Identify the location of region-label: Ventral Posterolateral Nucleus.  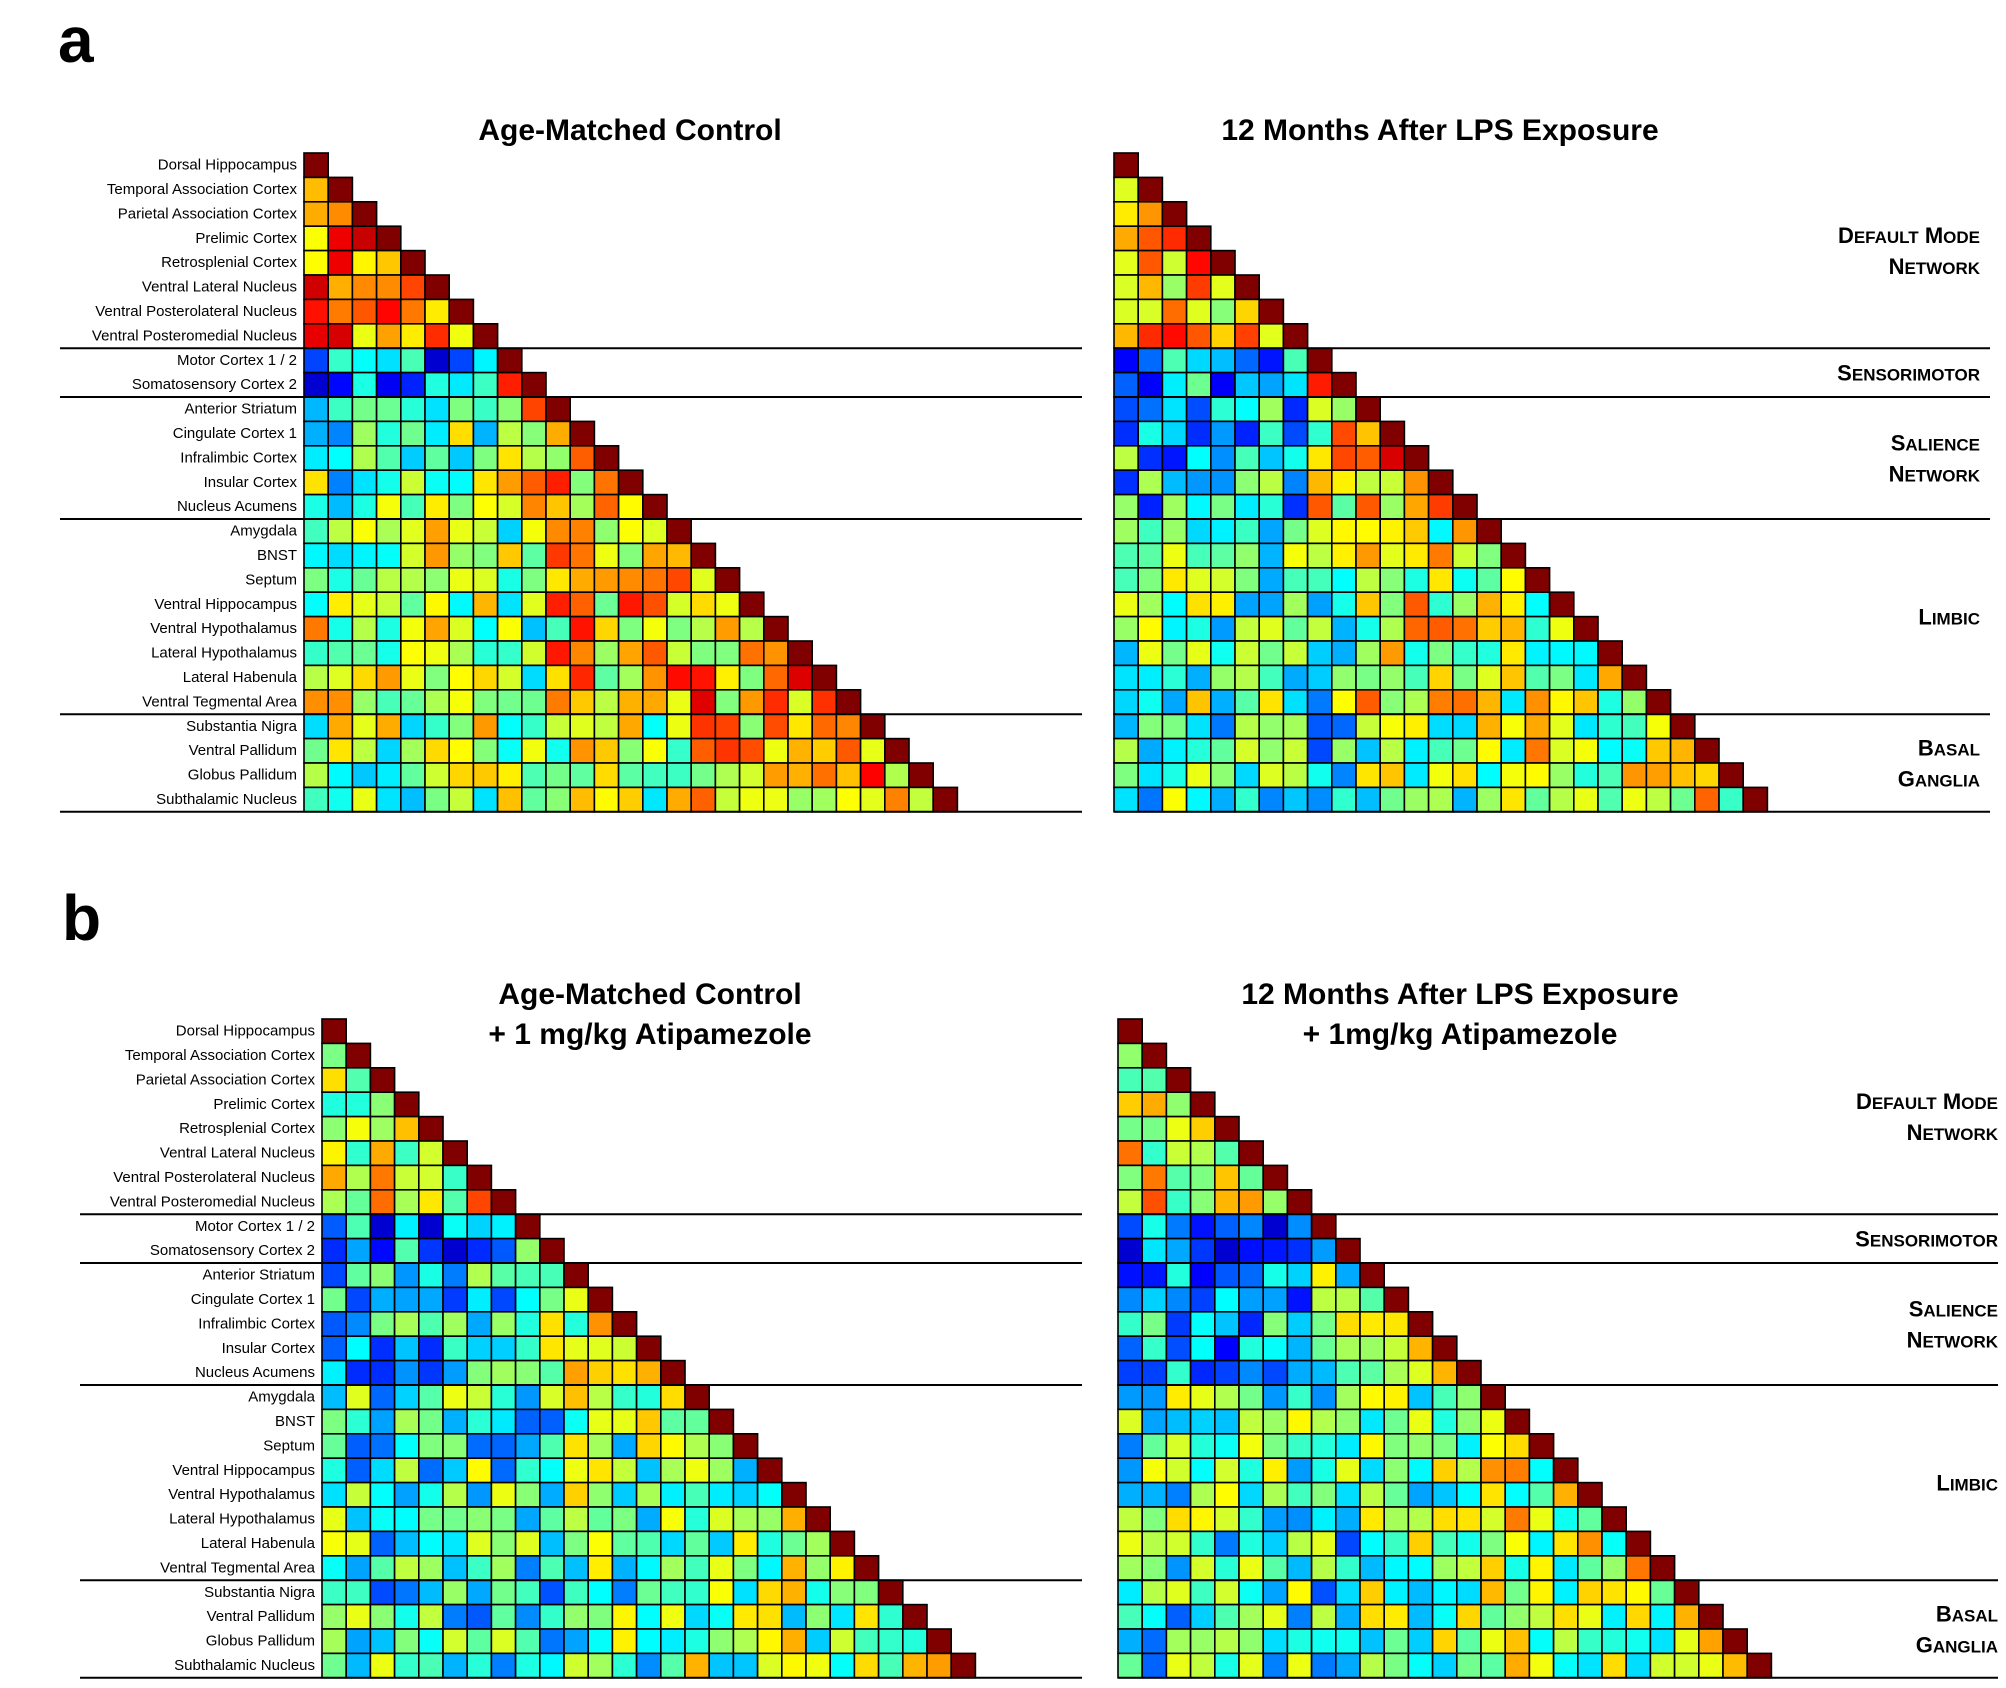
(196, 311).